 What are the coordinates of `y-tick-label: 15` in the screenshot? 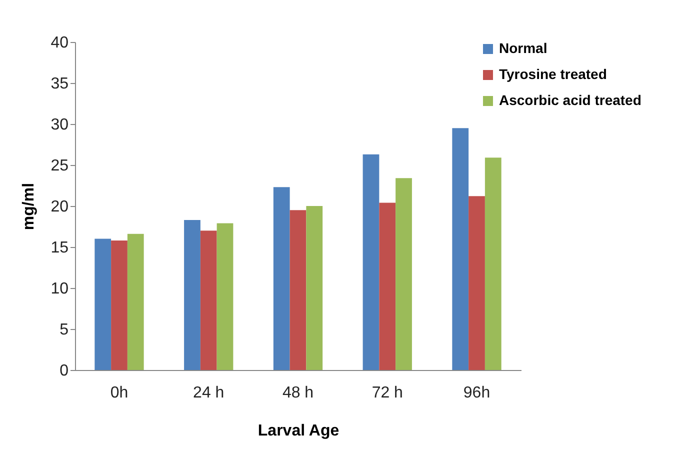 It's located at (59, 248).